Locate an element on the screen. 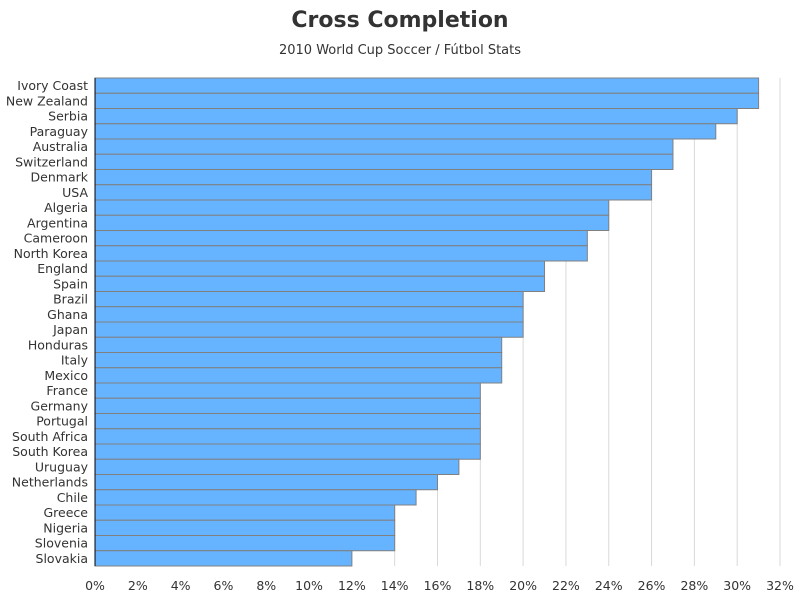  category-label: France is located at coordinates (67, 390).